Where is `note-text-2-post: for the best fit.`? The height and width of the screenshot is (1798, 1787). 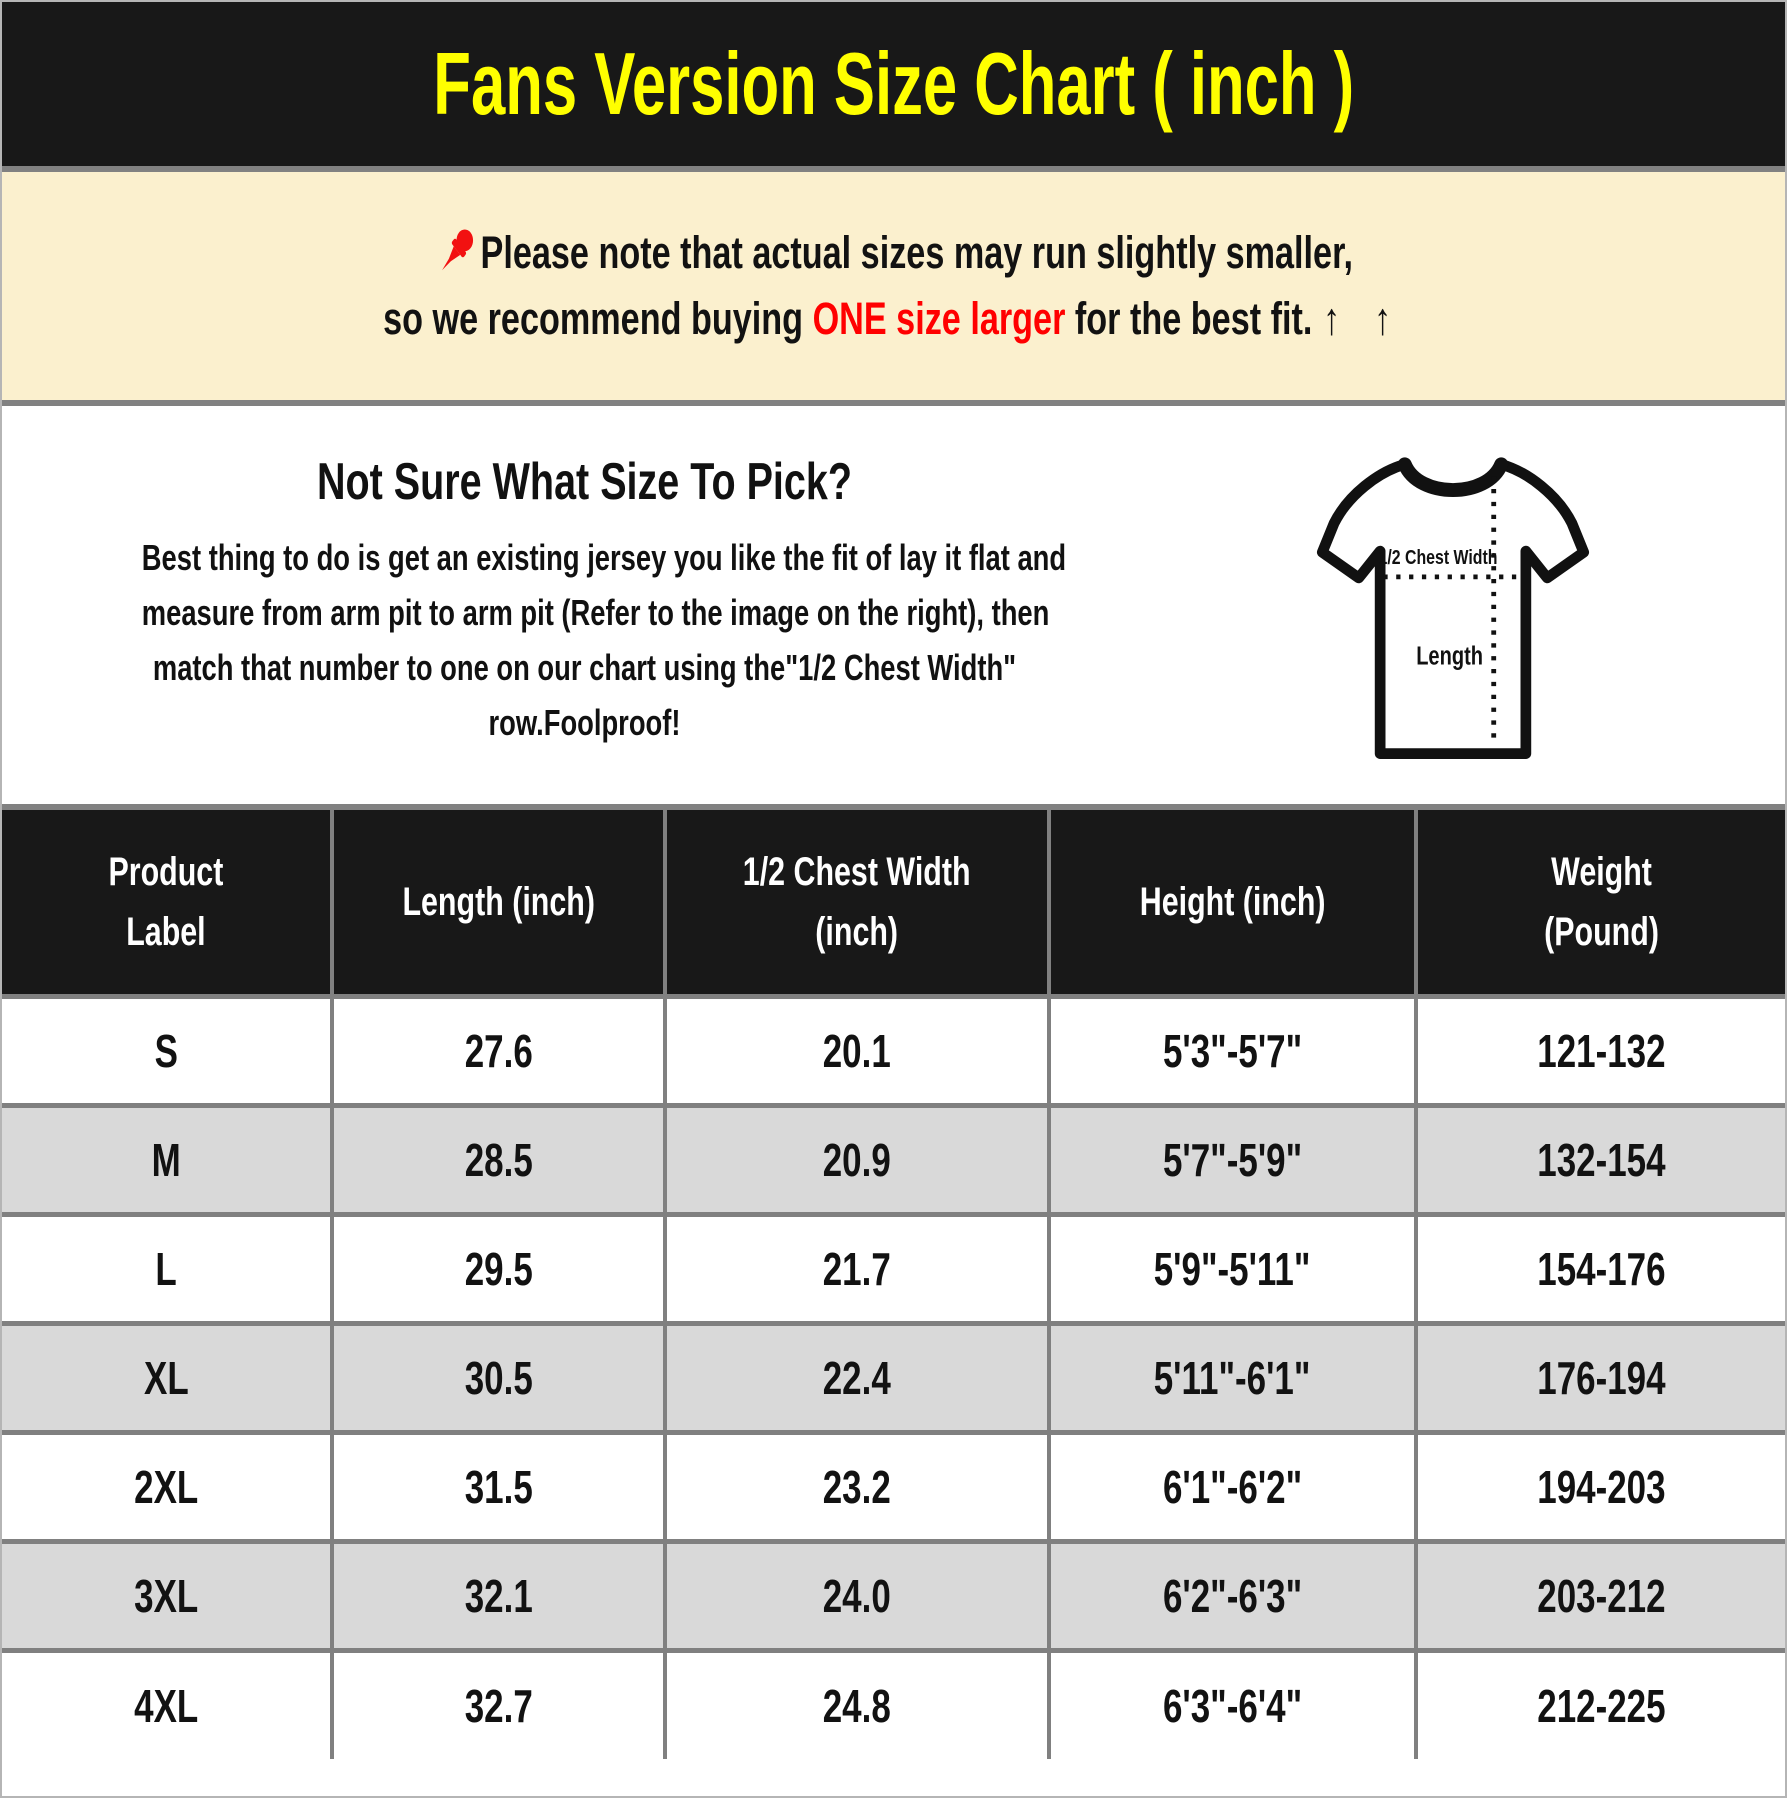
note-text-2-post: for the best fit. is located at coordinates (1189, 318).